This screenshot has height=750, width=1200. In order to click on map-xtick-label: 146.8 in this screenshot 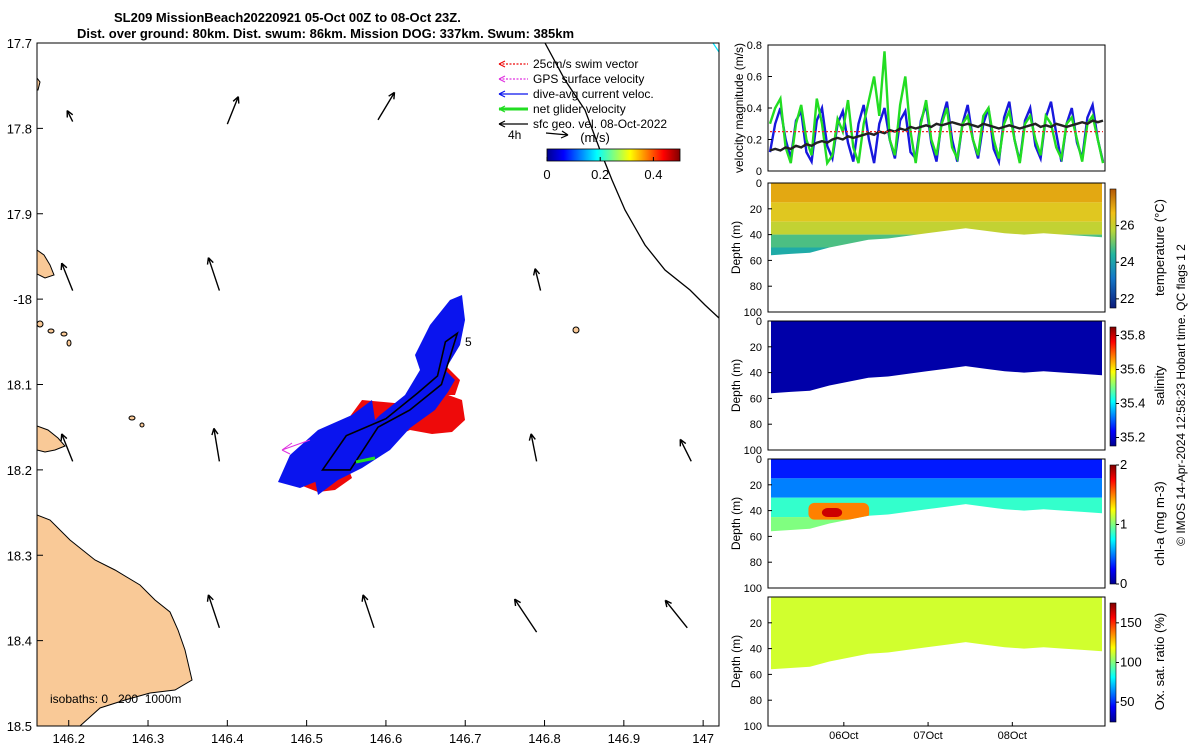, I will do `click(544, 738)`.